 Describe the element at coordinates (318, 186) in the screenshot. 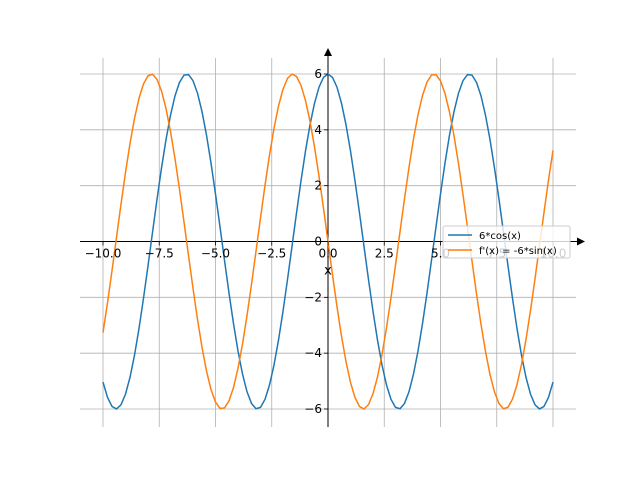

I see `y-tick-label-4: 2` at that location.